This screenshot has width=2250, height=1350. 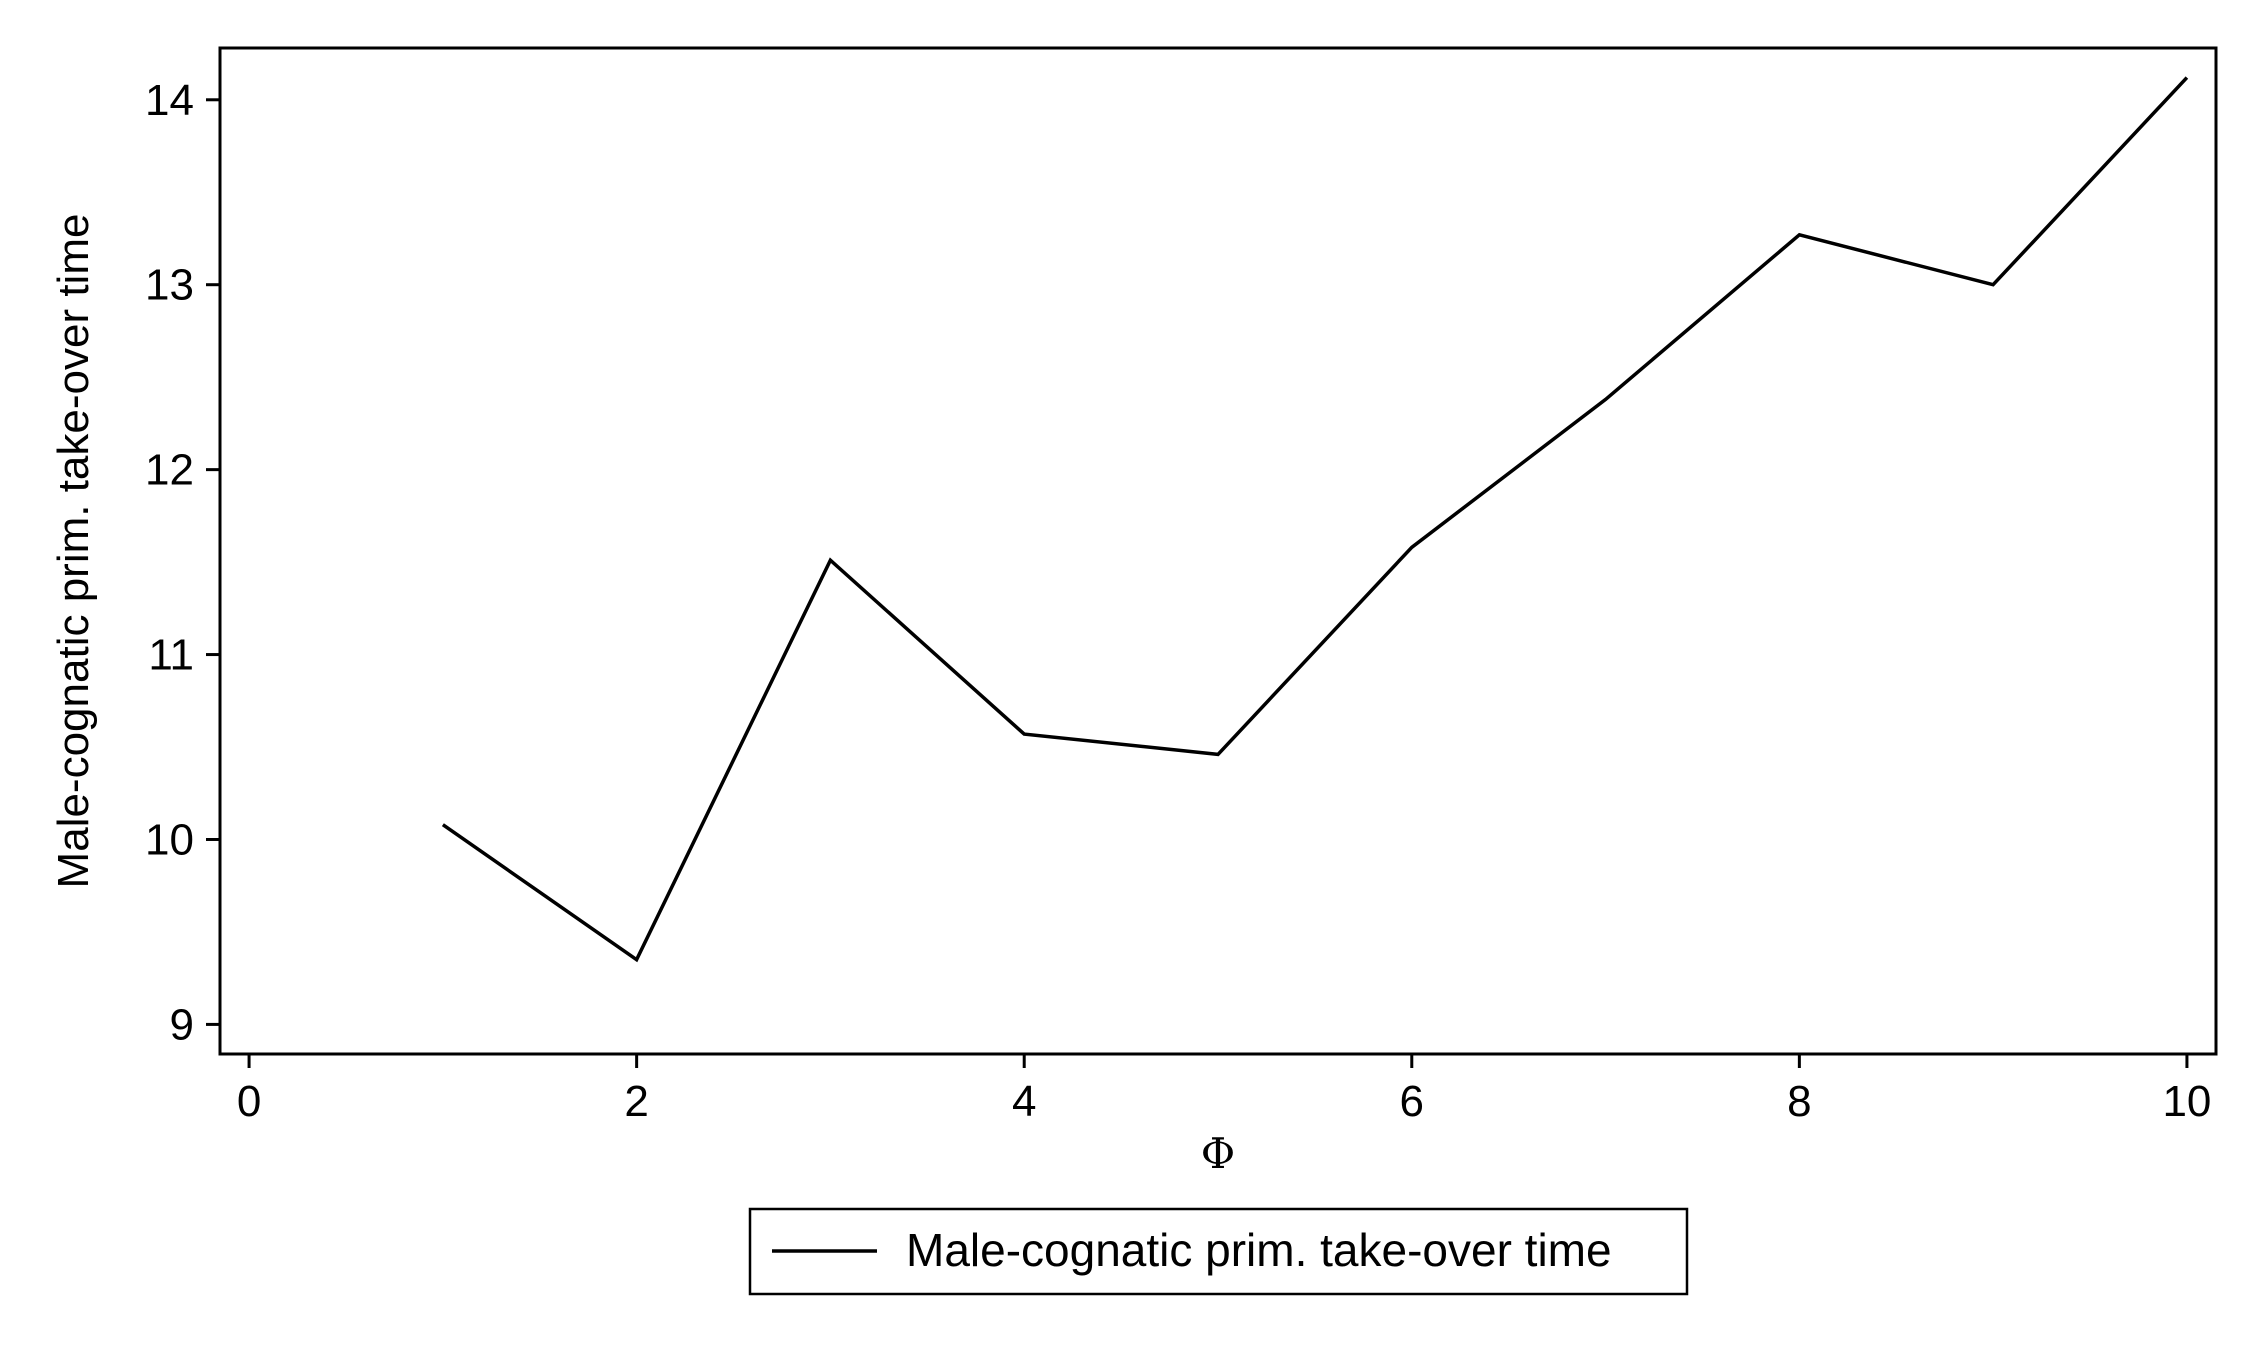 What do you see at coordinates (169, 470) in the screenshot?
I see `y-tick-label: 12` at bounding box center [169, 470].